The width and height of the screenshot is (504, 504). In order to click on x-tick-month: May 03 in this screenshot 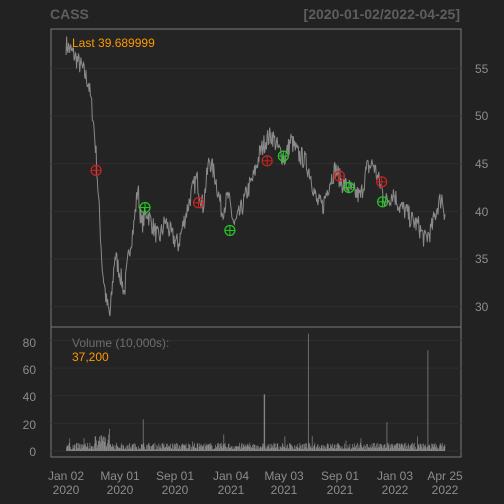, I will do `click(284, 476)`.